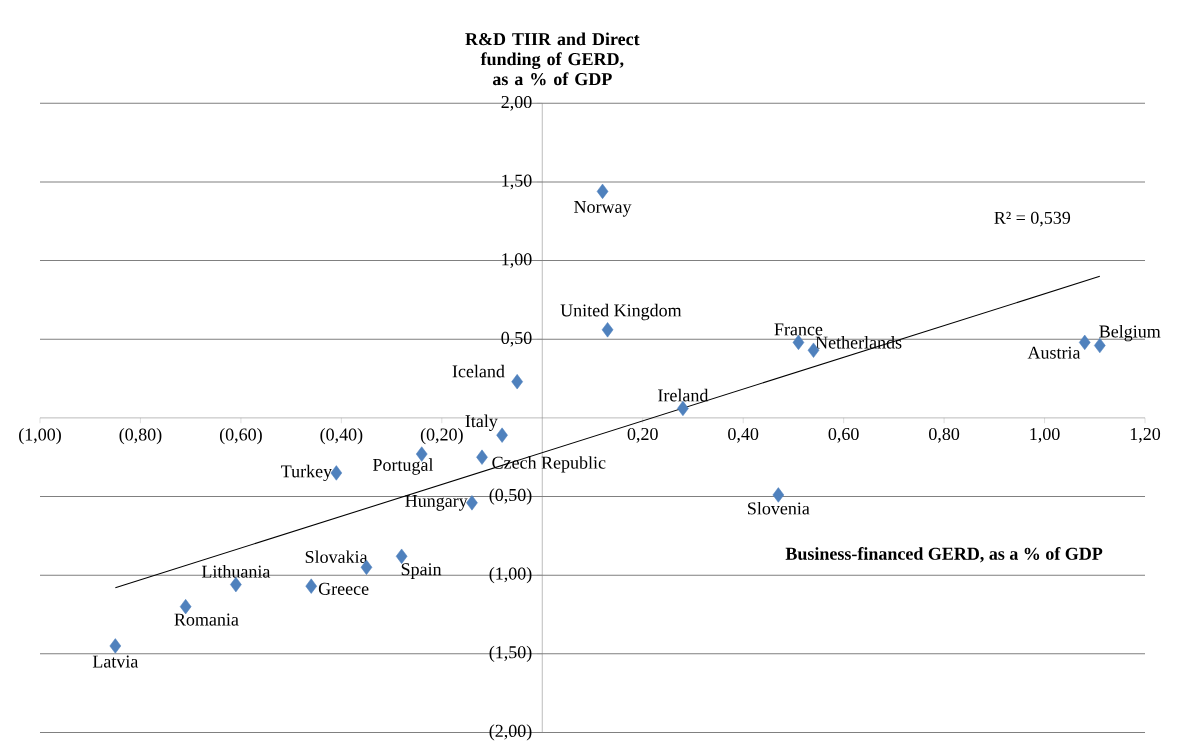 The width and height of the screenshot is (1177, 746). Describe the element at coordinates (115, 661) in the screenshot. I see `annotation: Latvia` at that location.